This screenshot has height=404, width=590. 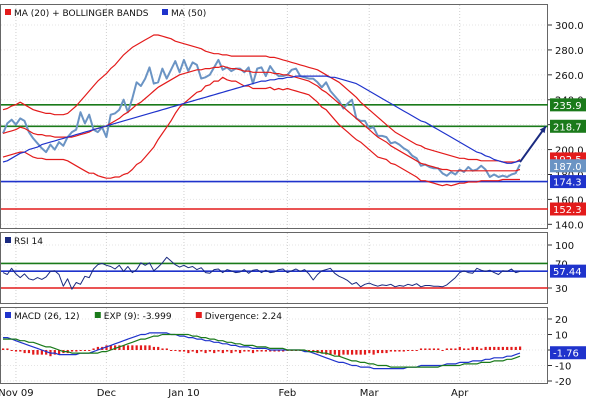 What do you see at coordinates (542, 130) in the screenshot?
I see `target-arrow-head` at bounding box center [542, 130].